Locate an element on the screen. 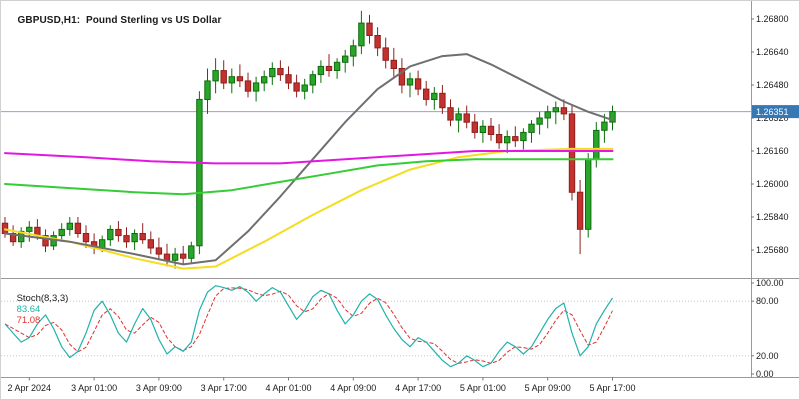 The image size is (800, 400). stoch-signal-line is located at coordinates (308, 325).